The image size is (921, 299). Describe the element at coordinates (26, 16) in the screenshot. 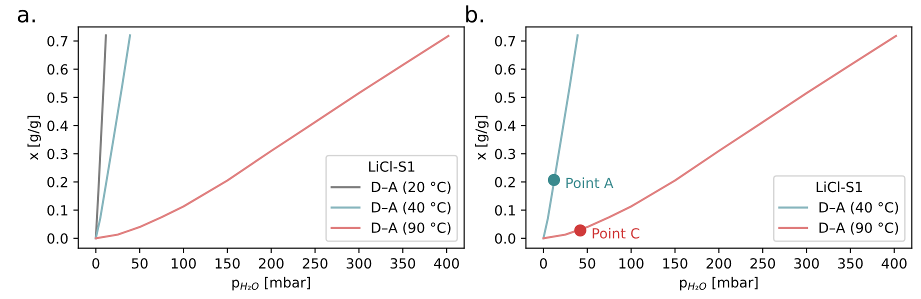

I see `chart-title: a.` at that location.